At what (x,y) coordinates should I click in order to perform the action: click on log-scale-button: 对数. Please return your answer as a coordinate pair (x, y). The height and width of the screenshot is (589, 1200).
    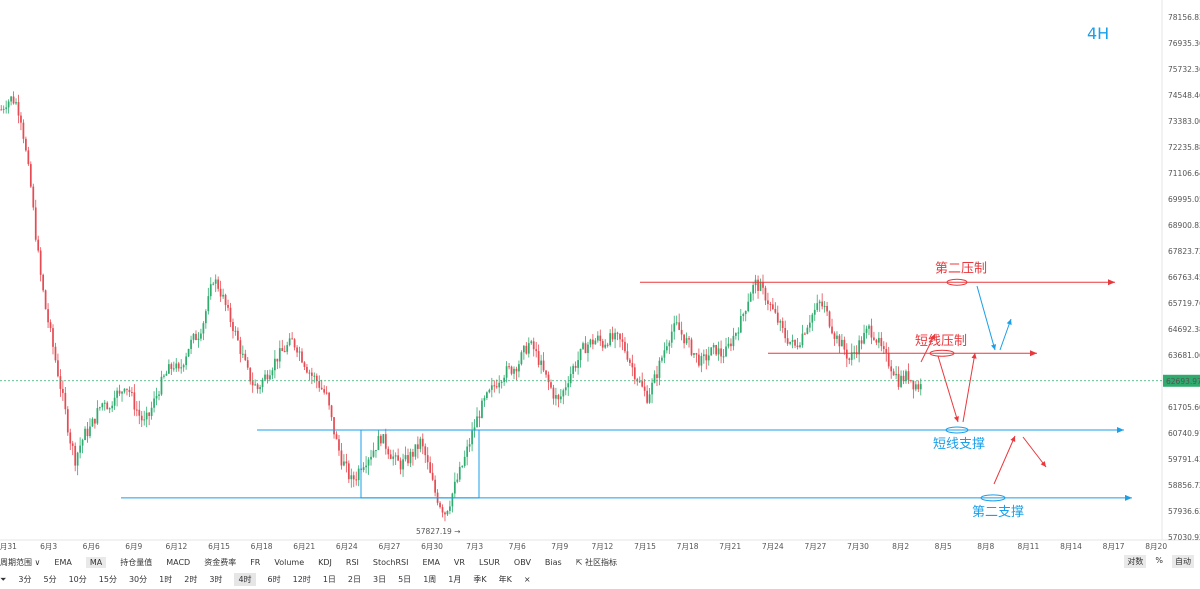
    Looking at the image, I should click on (1135, 561).